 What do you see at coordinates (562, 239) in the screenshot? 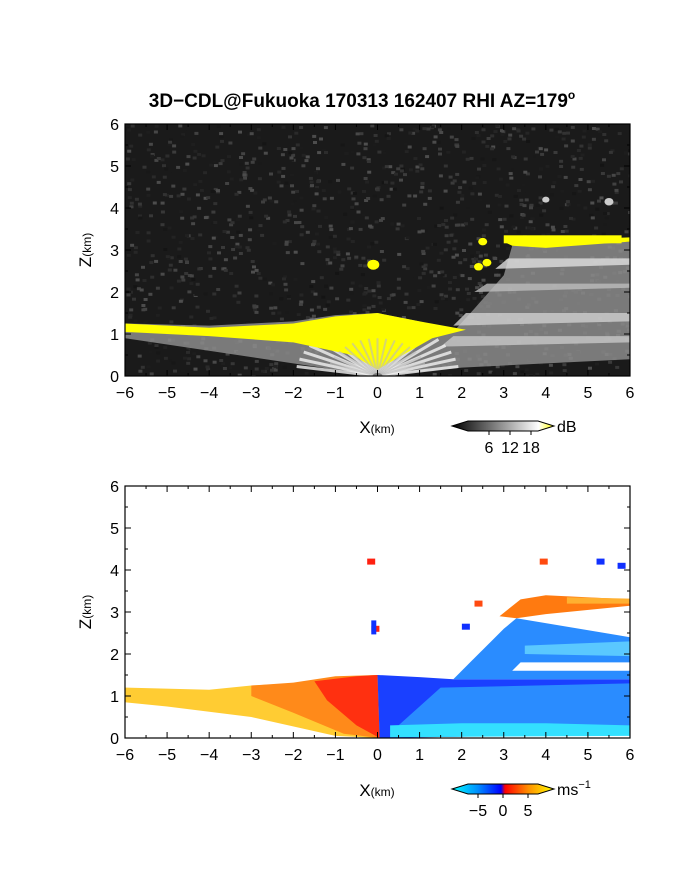
I see `elevated-layer-top` at bounding box center [562, 239].